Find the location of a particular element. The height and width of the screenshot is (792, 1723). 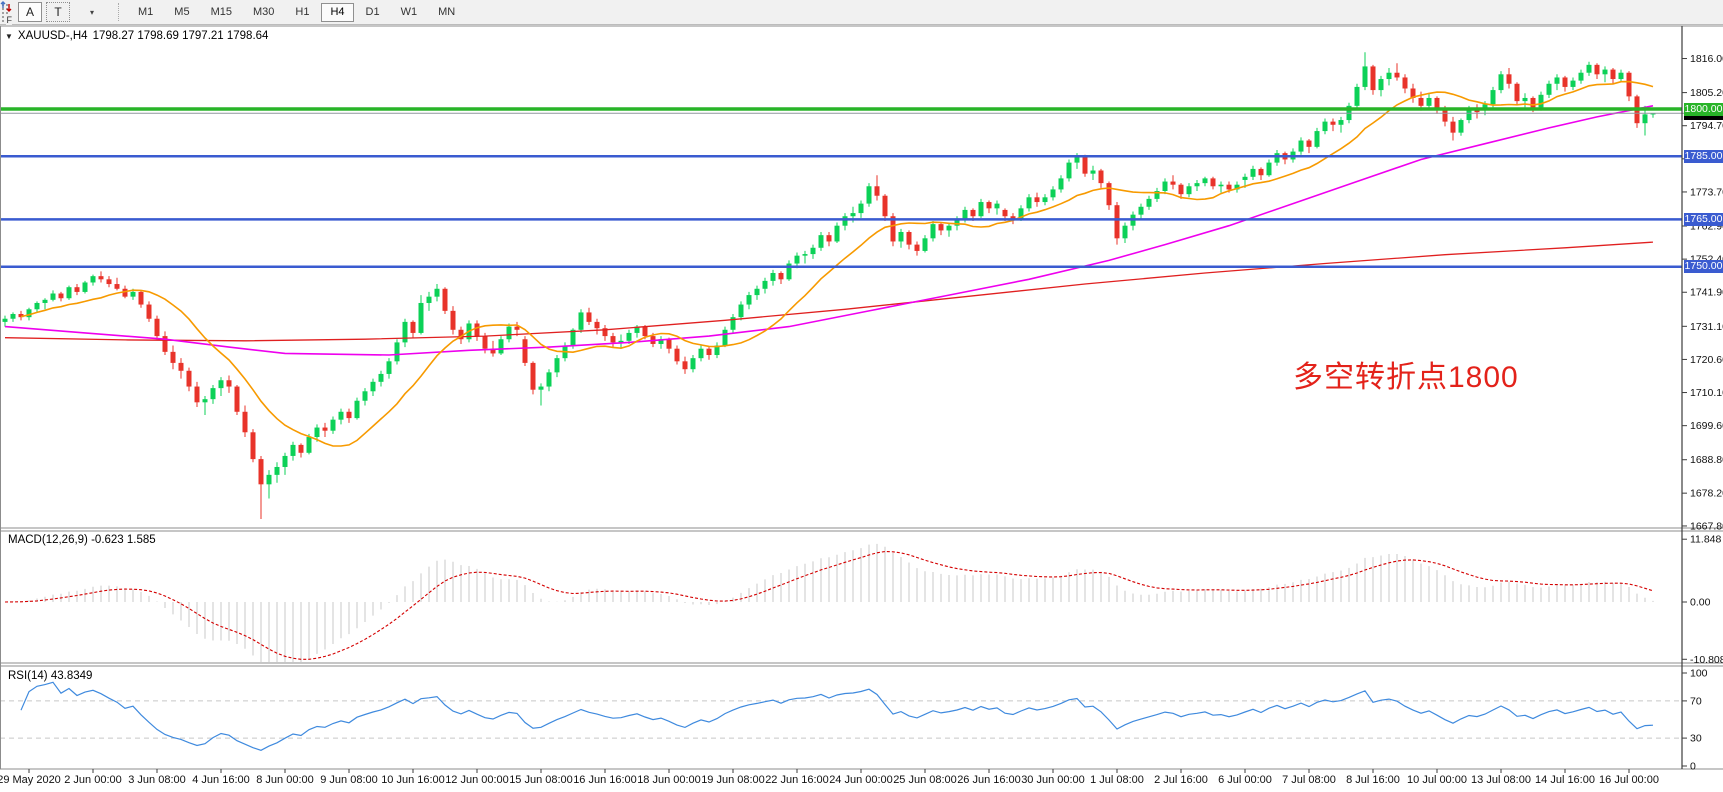

macd-values: -0.623 1.585 is located at coordinates (123, 540).